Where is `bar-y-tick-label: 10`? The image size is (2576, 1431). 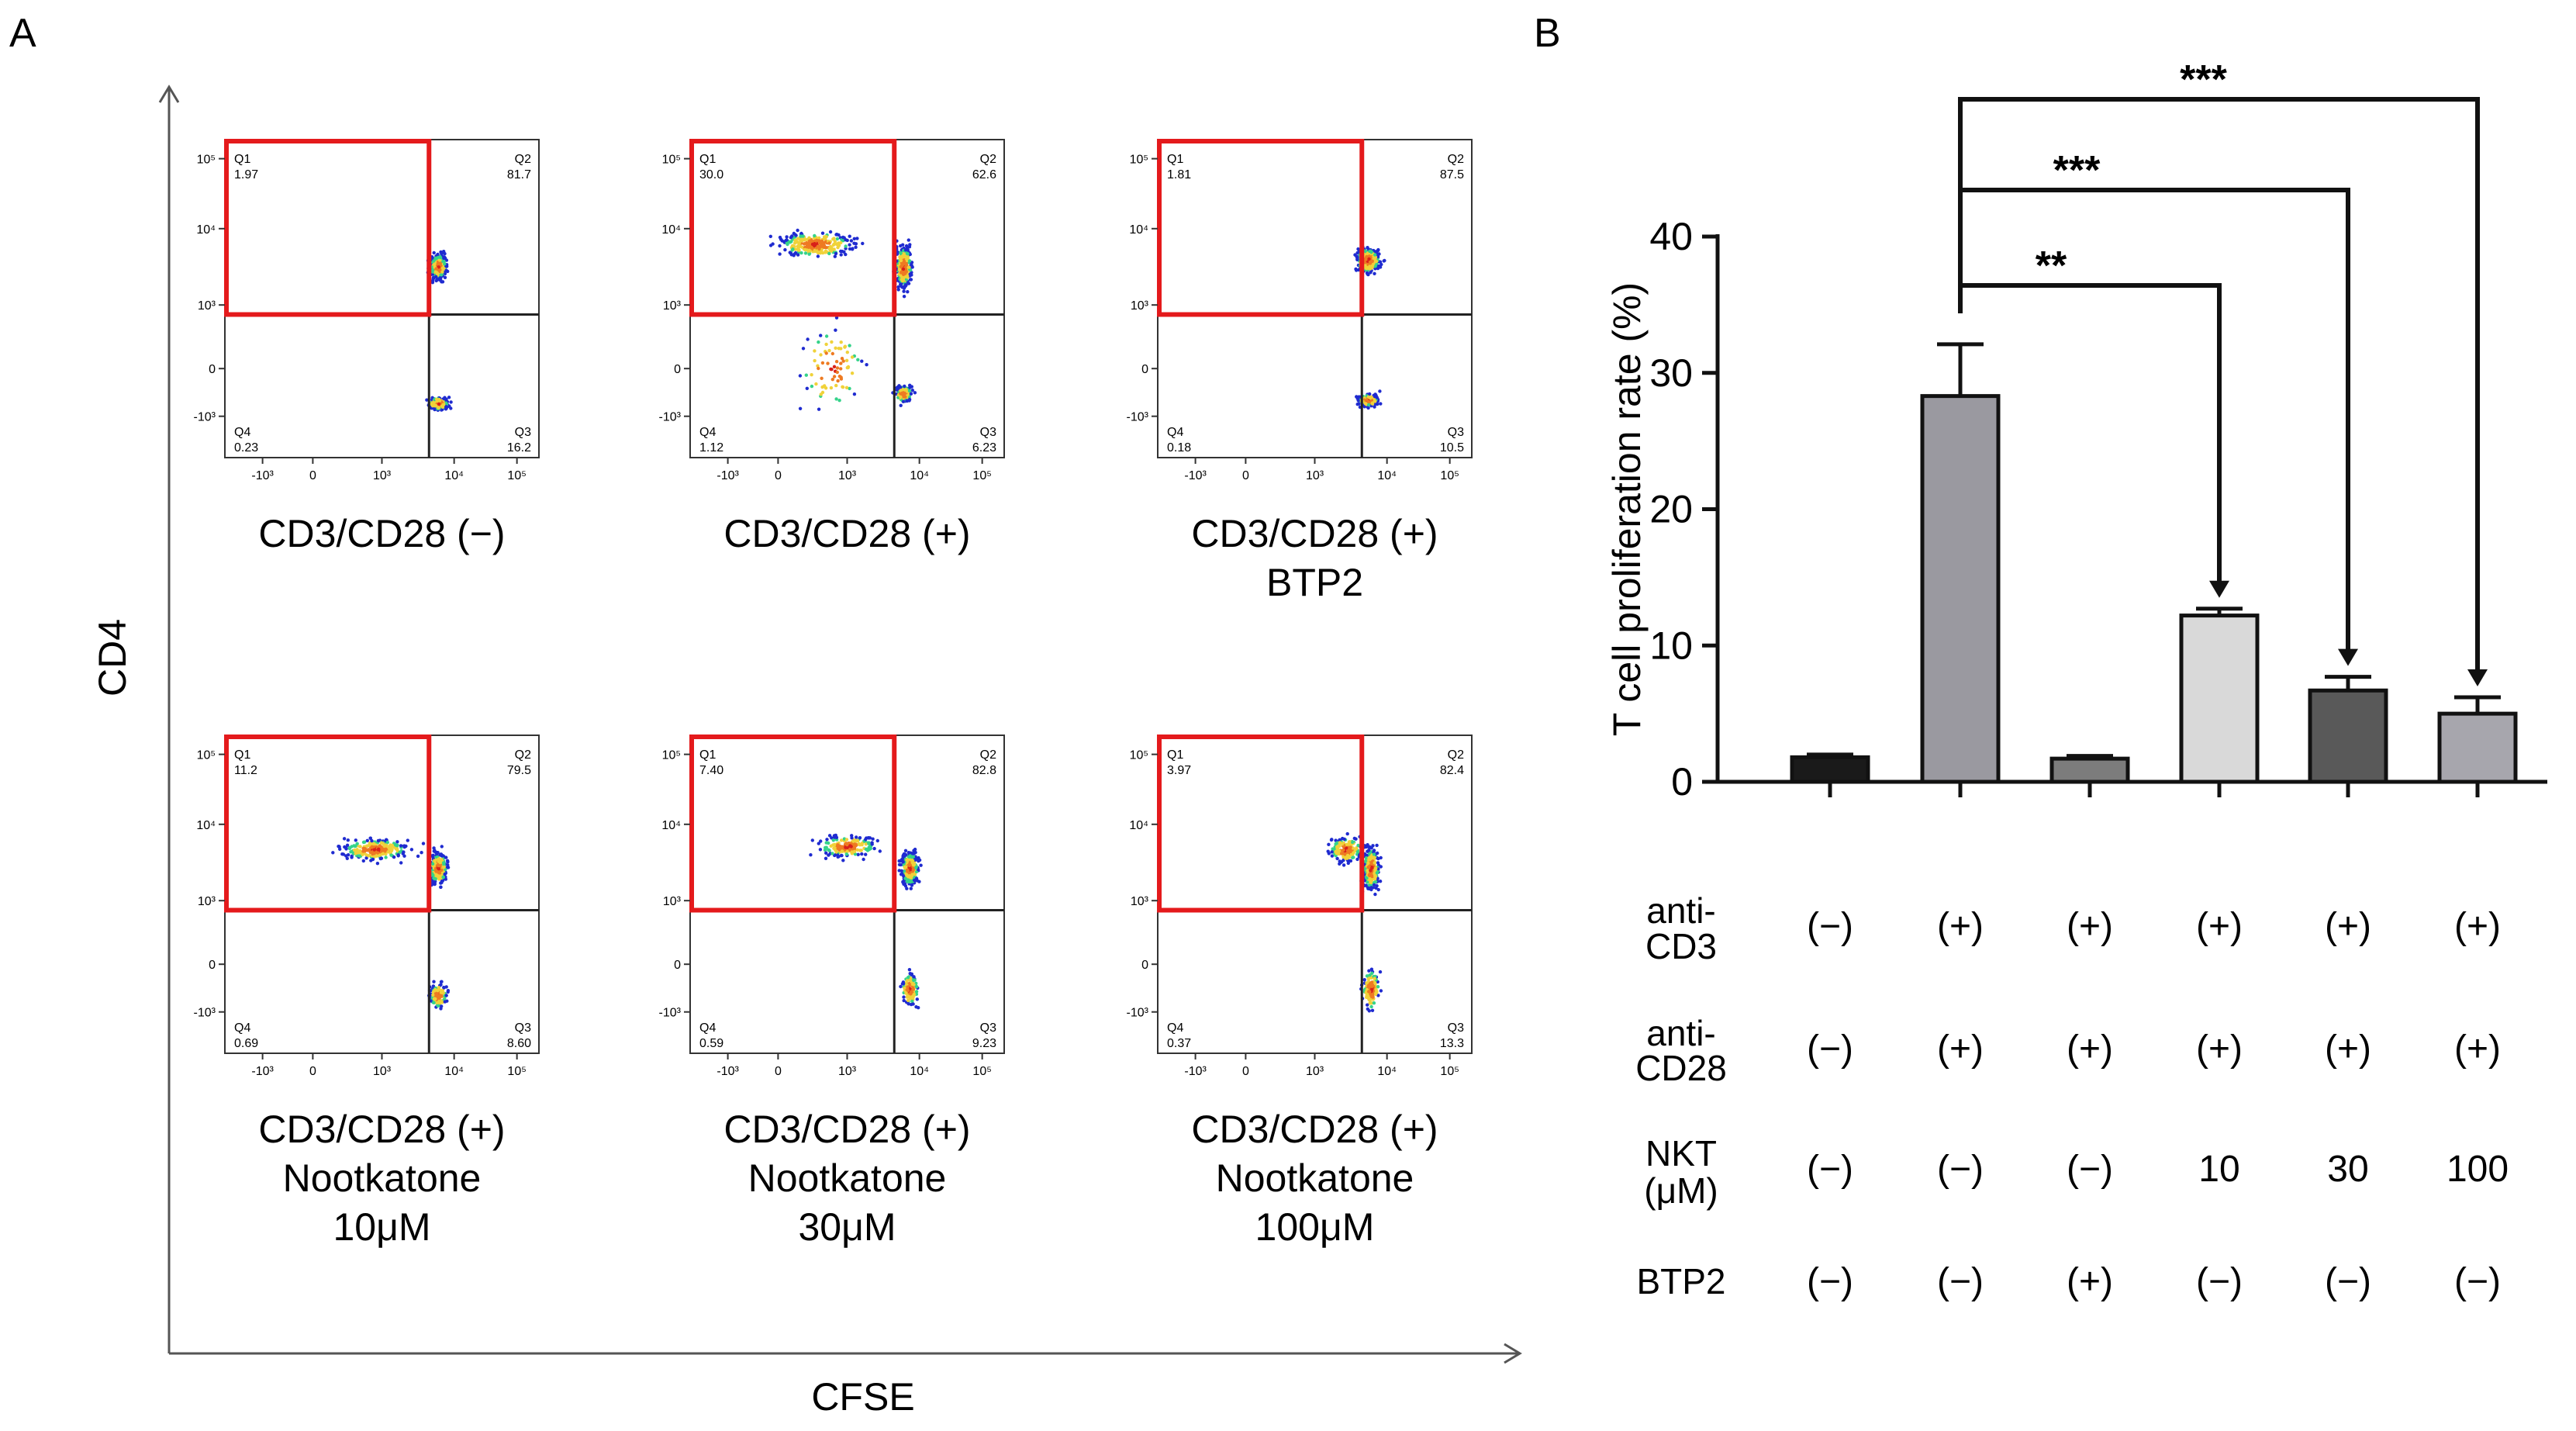 bar-y-tick-label: 10 is located at coordinates (1671, 645).